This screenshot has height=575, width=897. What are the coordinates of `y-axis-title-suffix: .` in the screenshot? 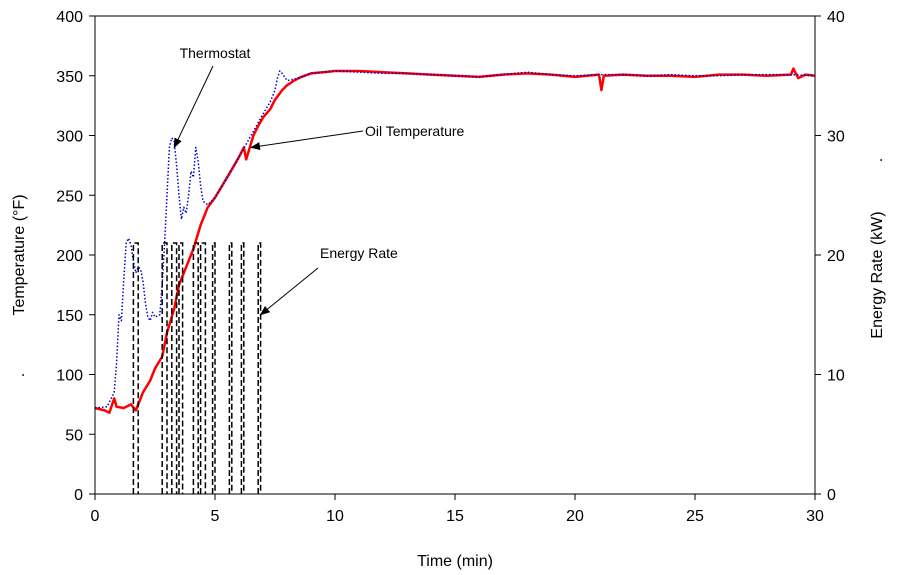 It's located at (19, 375).